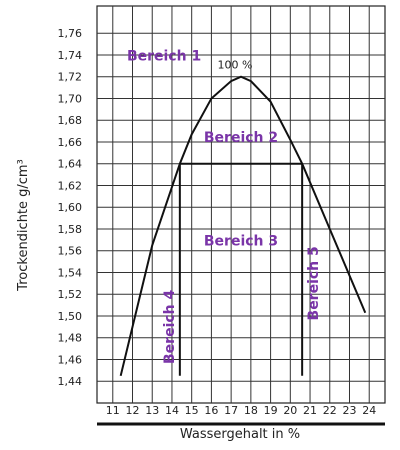 This screenshot has height=450, width=400. What do you see at coordinates (241, 138) in the screenshot?
I see `region-label-2: Bereich 2` at bounding box center [241, 138].